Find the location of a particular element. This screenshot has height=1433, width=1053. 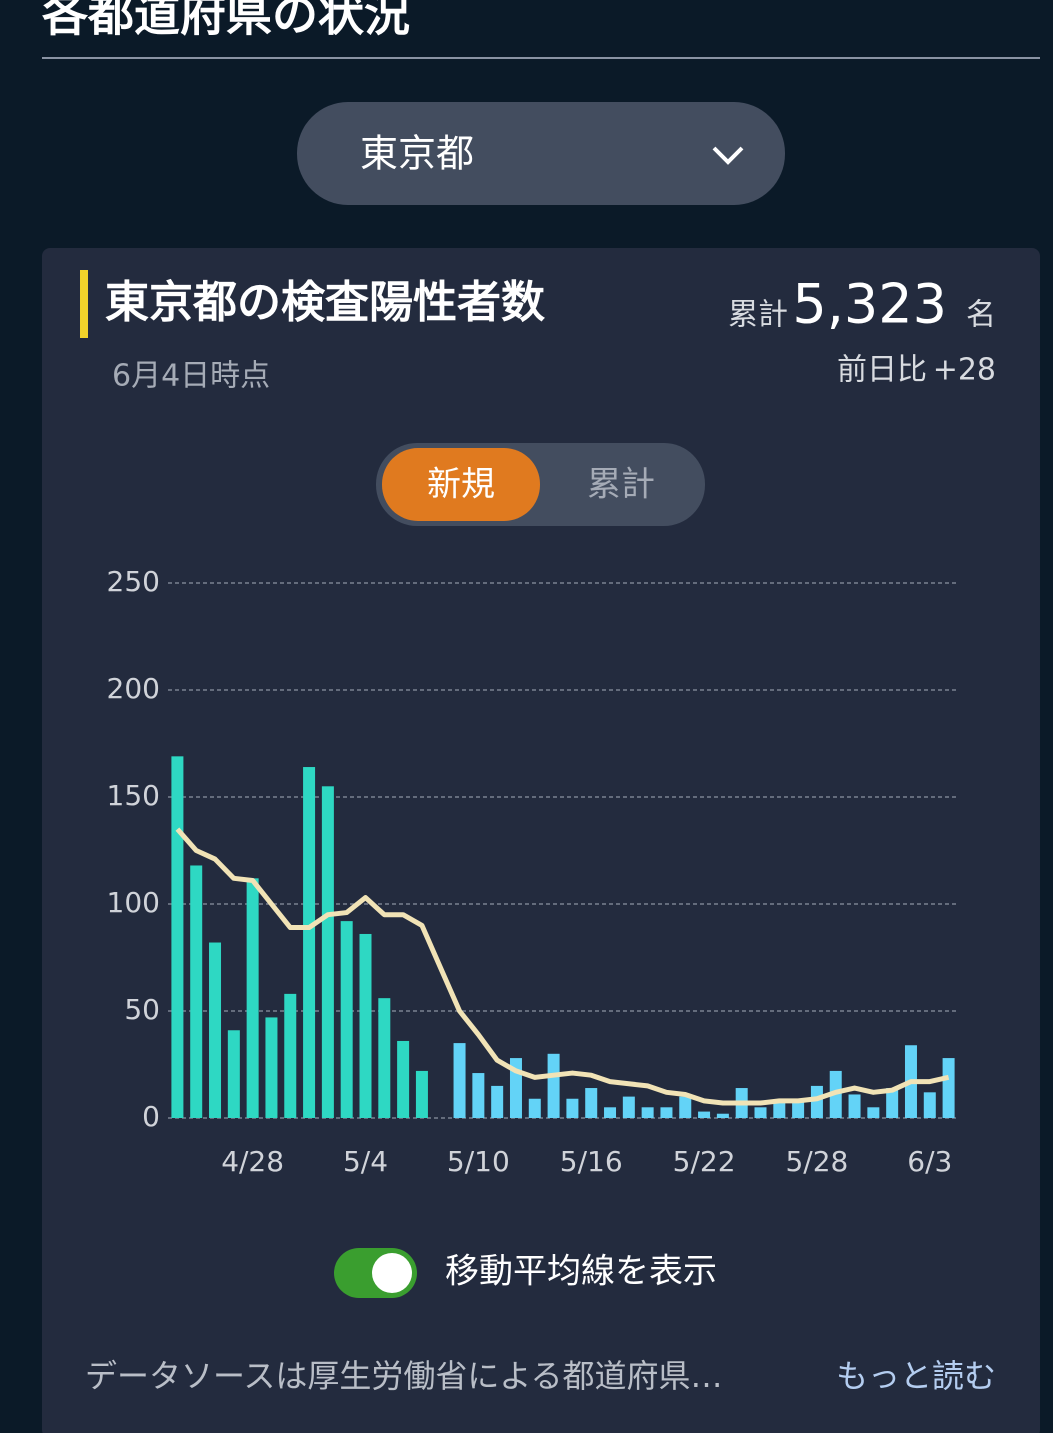

total-label: 累計 is located at coordinates (758, 315).